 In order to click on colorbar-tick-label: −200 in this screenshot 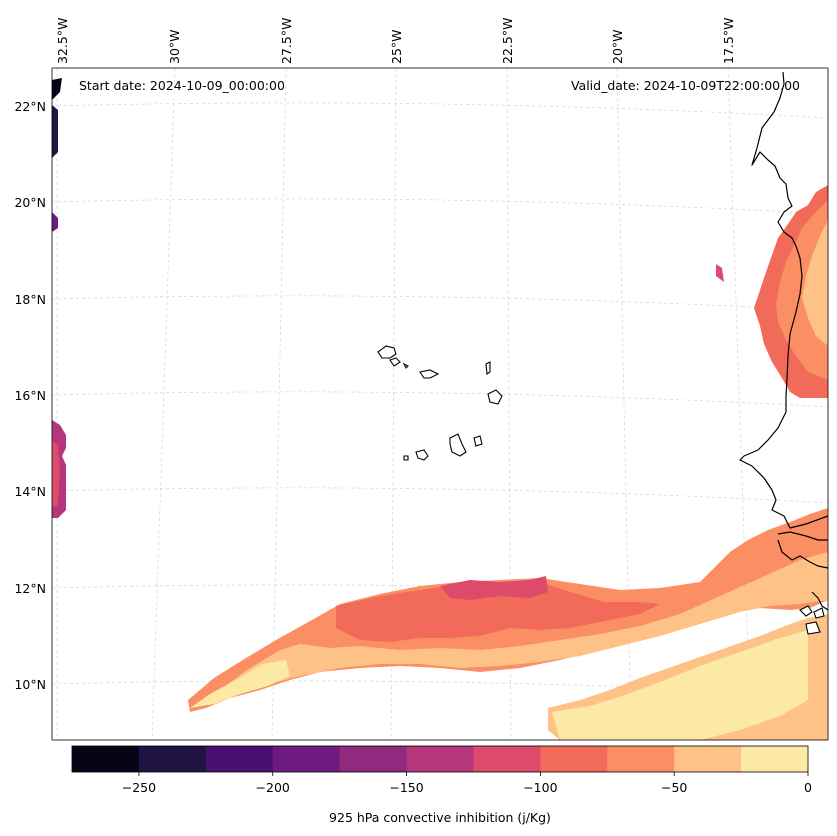, I will do `click(273, 787)`.